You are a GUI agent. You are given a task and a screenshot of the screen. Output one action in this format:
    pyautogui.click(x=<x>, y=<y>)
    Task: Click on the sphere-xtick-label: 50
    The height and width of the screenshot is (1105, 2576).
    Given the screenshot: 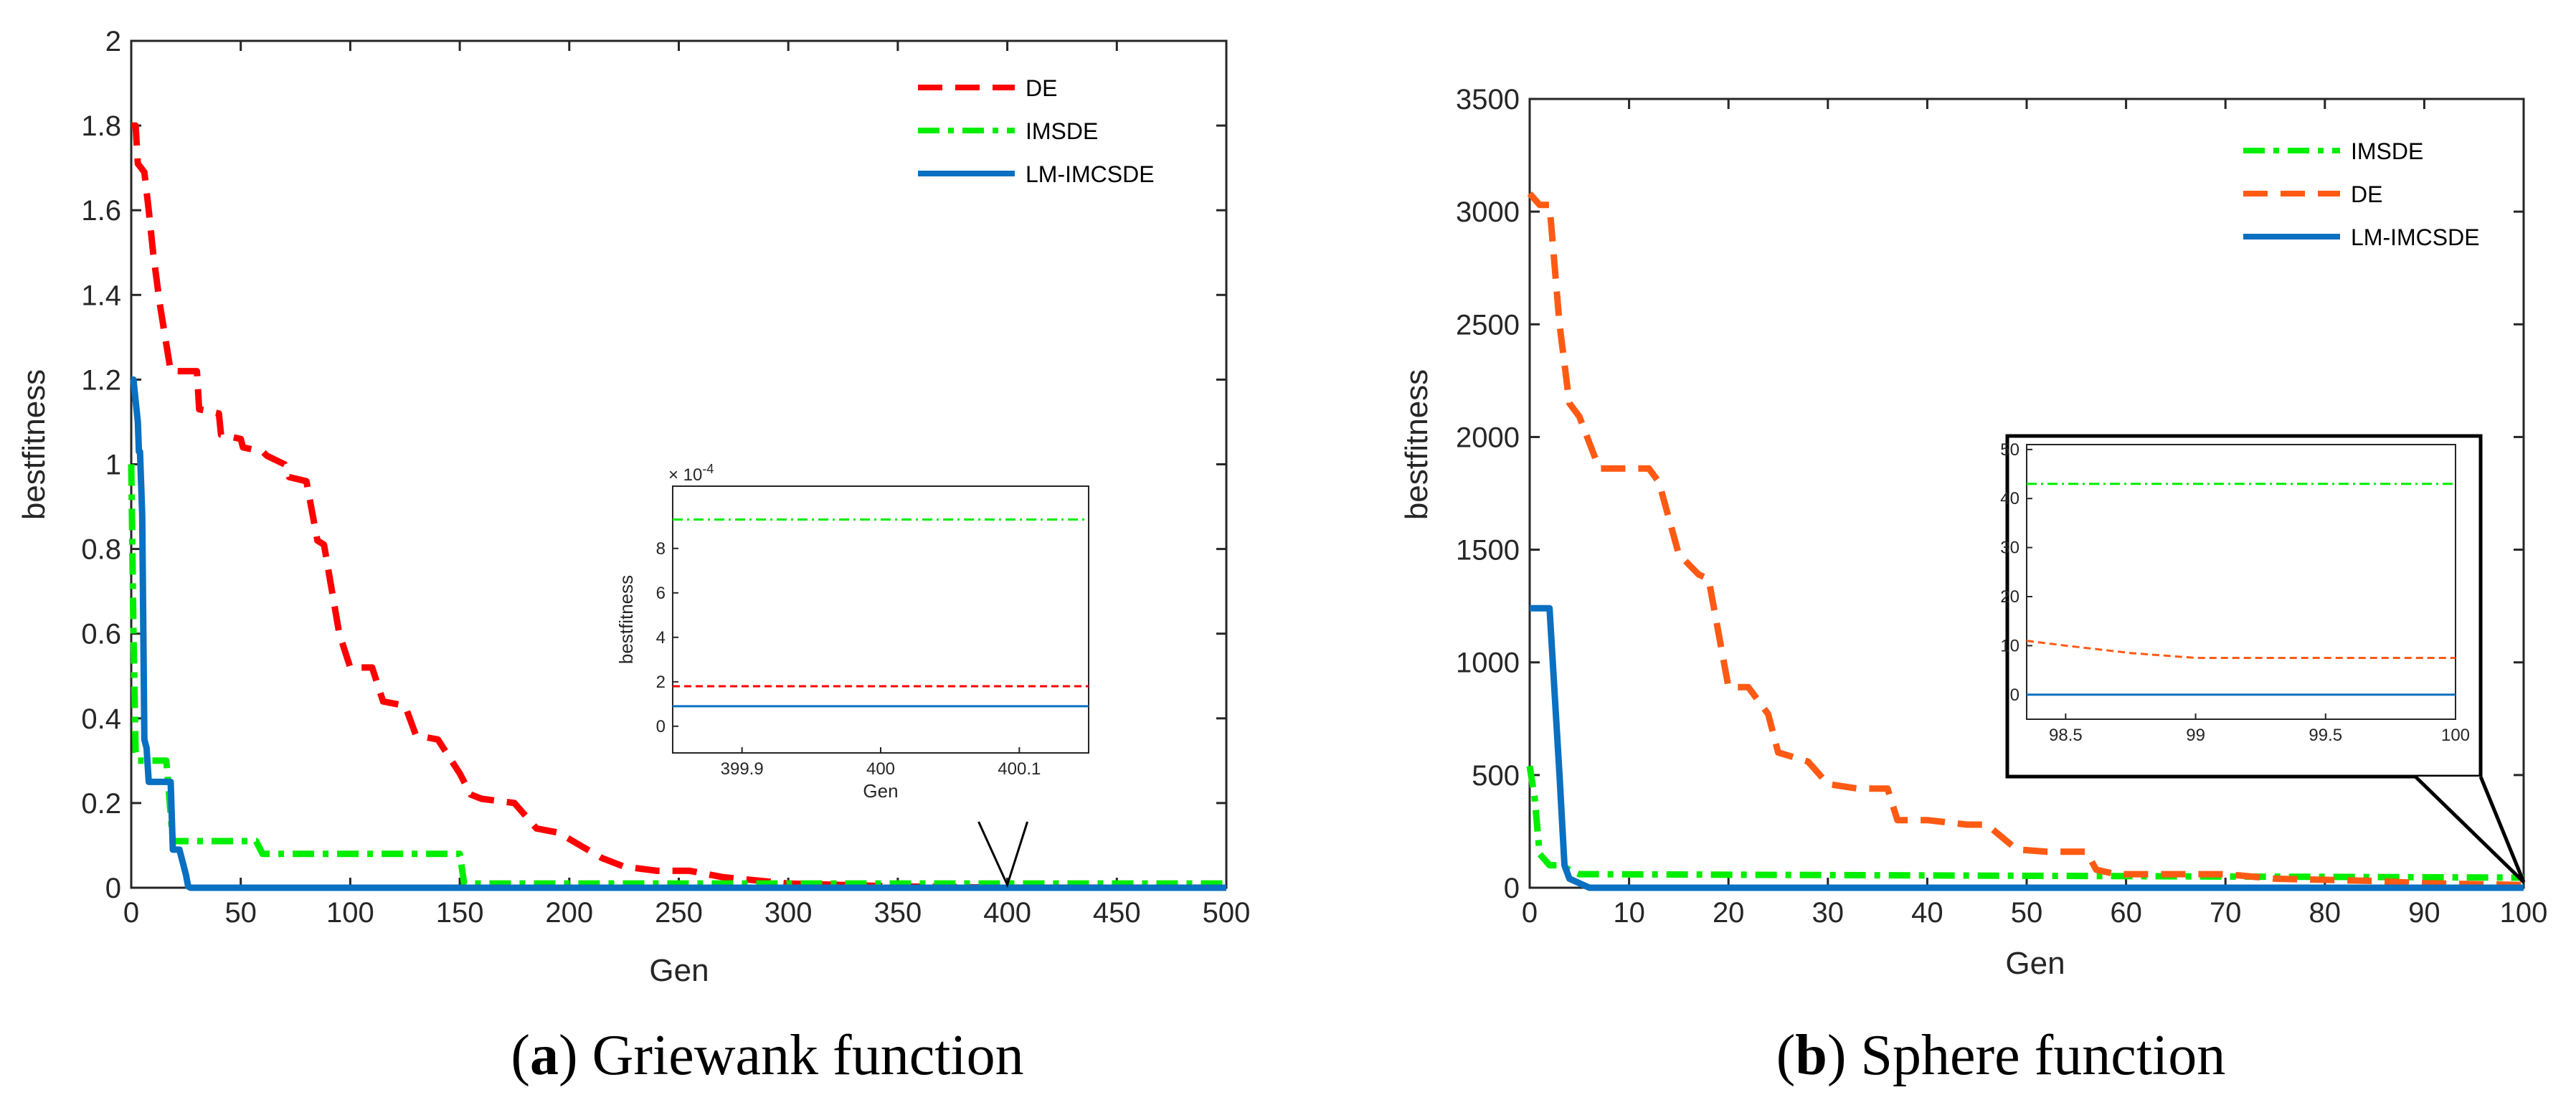 What is the action you would take?
    pyautogui.click(x=2027, y=913)
    